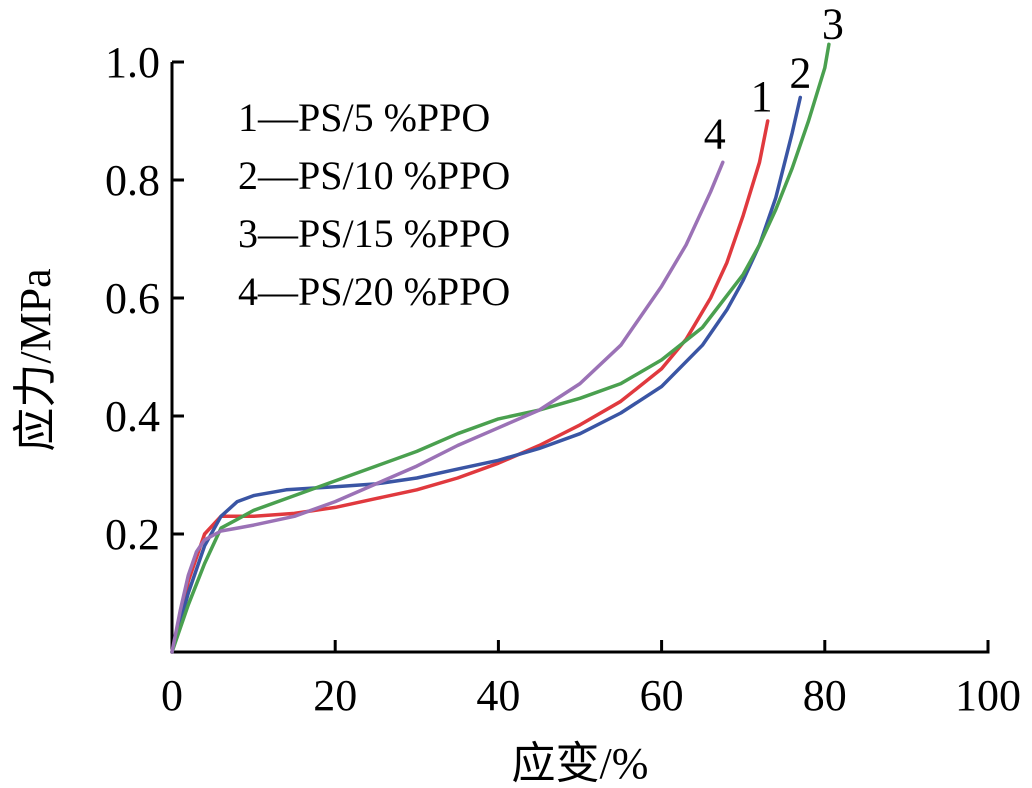 The image size is (1032, 788). What do you see at coordinates (825, 695) in the screenshot?
I see `x-tick-label: 80` at bounding box center [825, 695].